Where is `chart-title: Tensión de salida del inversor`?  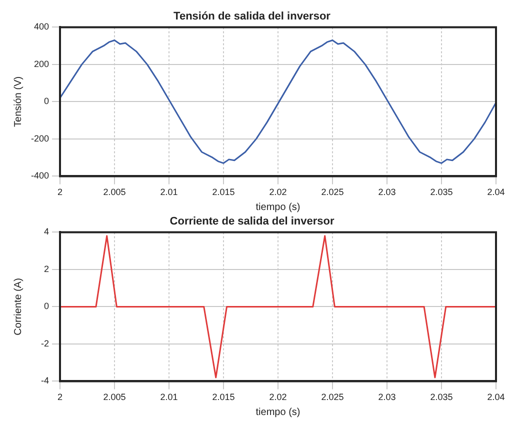 chart-title: Tensión de salida del inversor is located at coordinates (253, 16).